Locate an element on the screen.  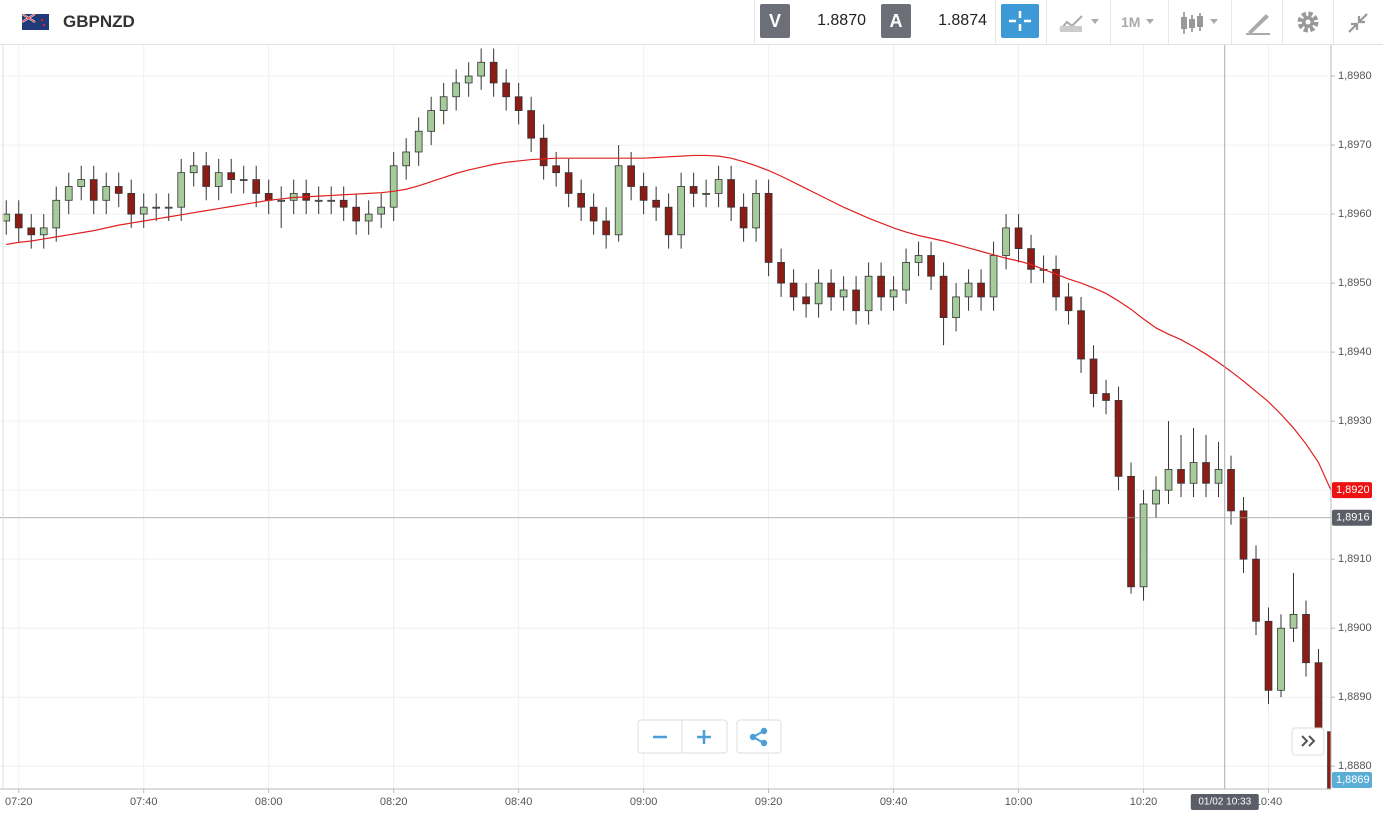
bid-tag: V is located at coordinates (775, 21).